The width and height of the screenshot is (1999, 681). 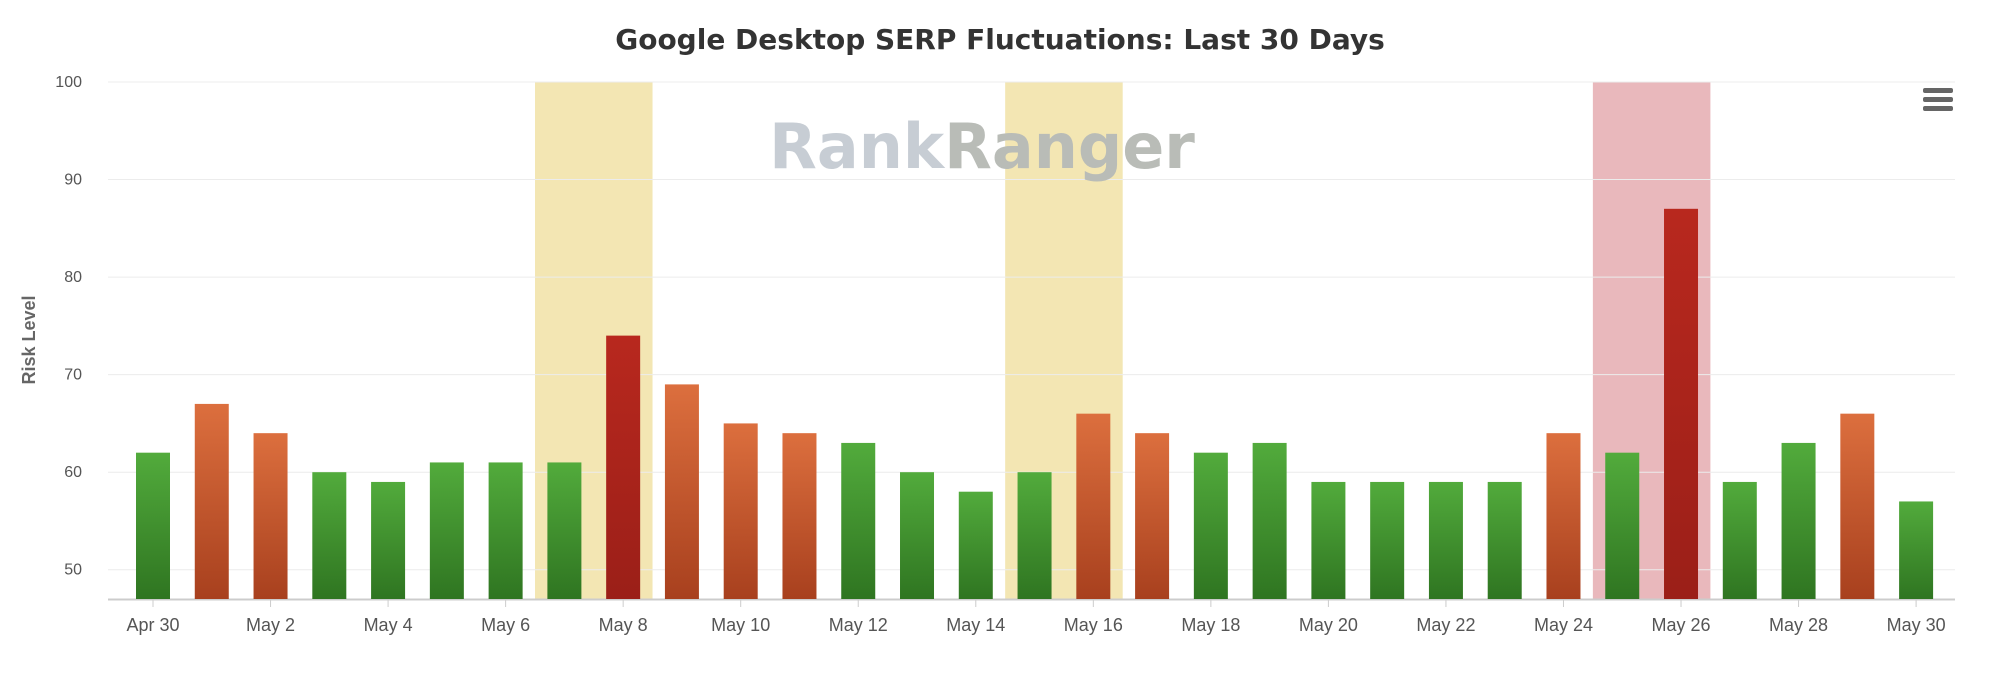 What do you see at coordinates (1069, 146) in the screenshot?
I see `watermark-part2: Ranger` at bounding box center [1069, 146].